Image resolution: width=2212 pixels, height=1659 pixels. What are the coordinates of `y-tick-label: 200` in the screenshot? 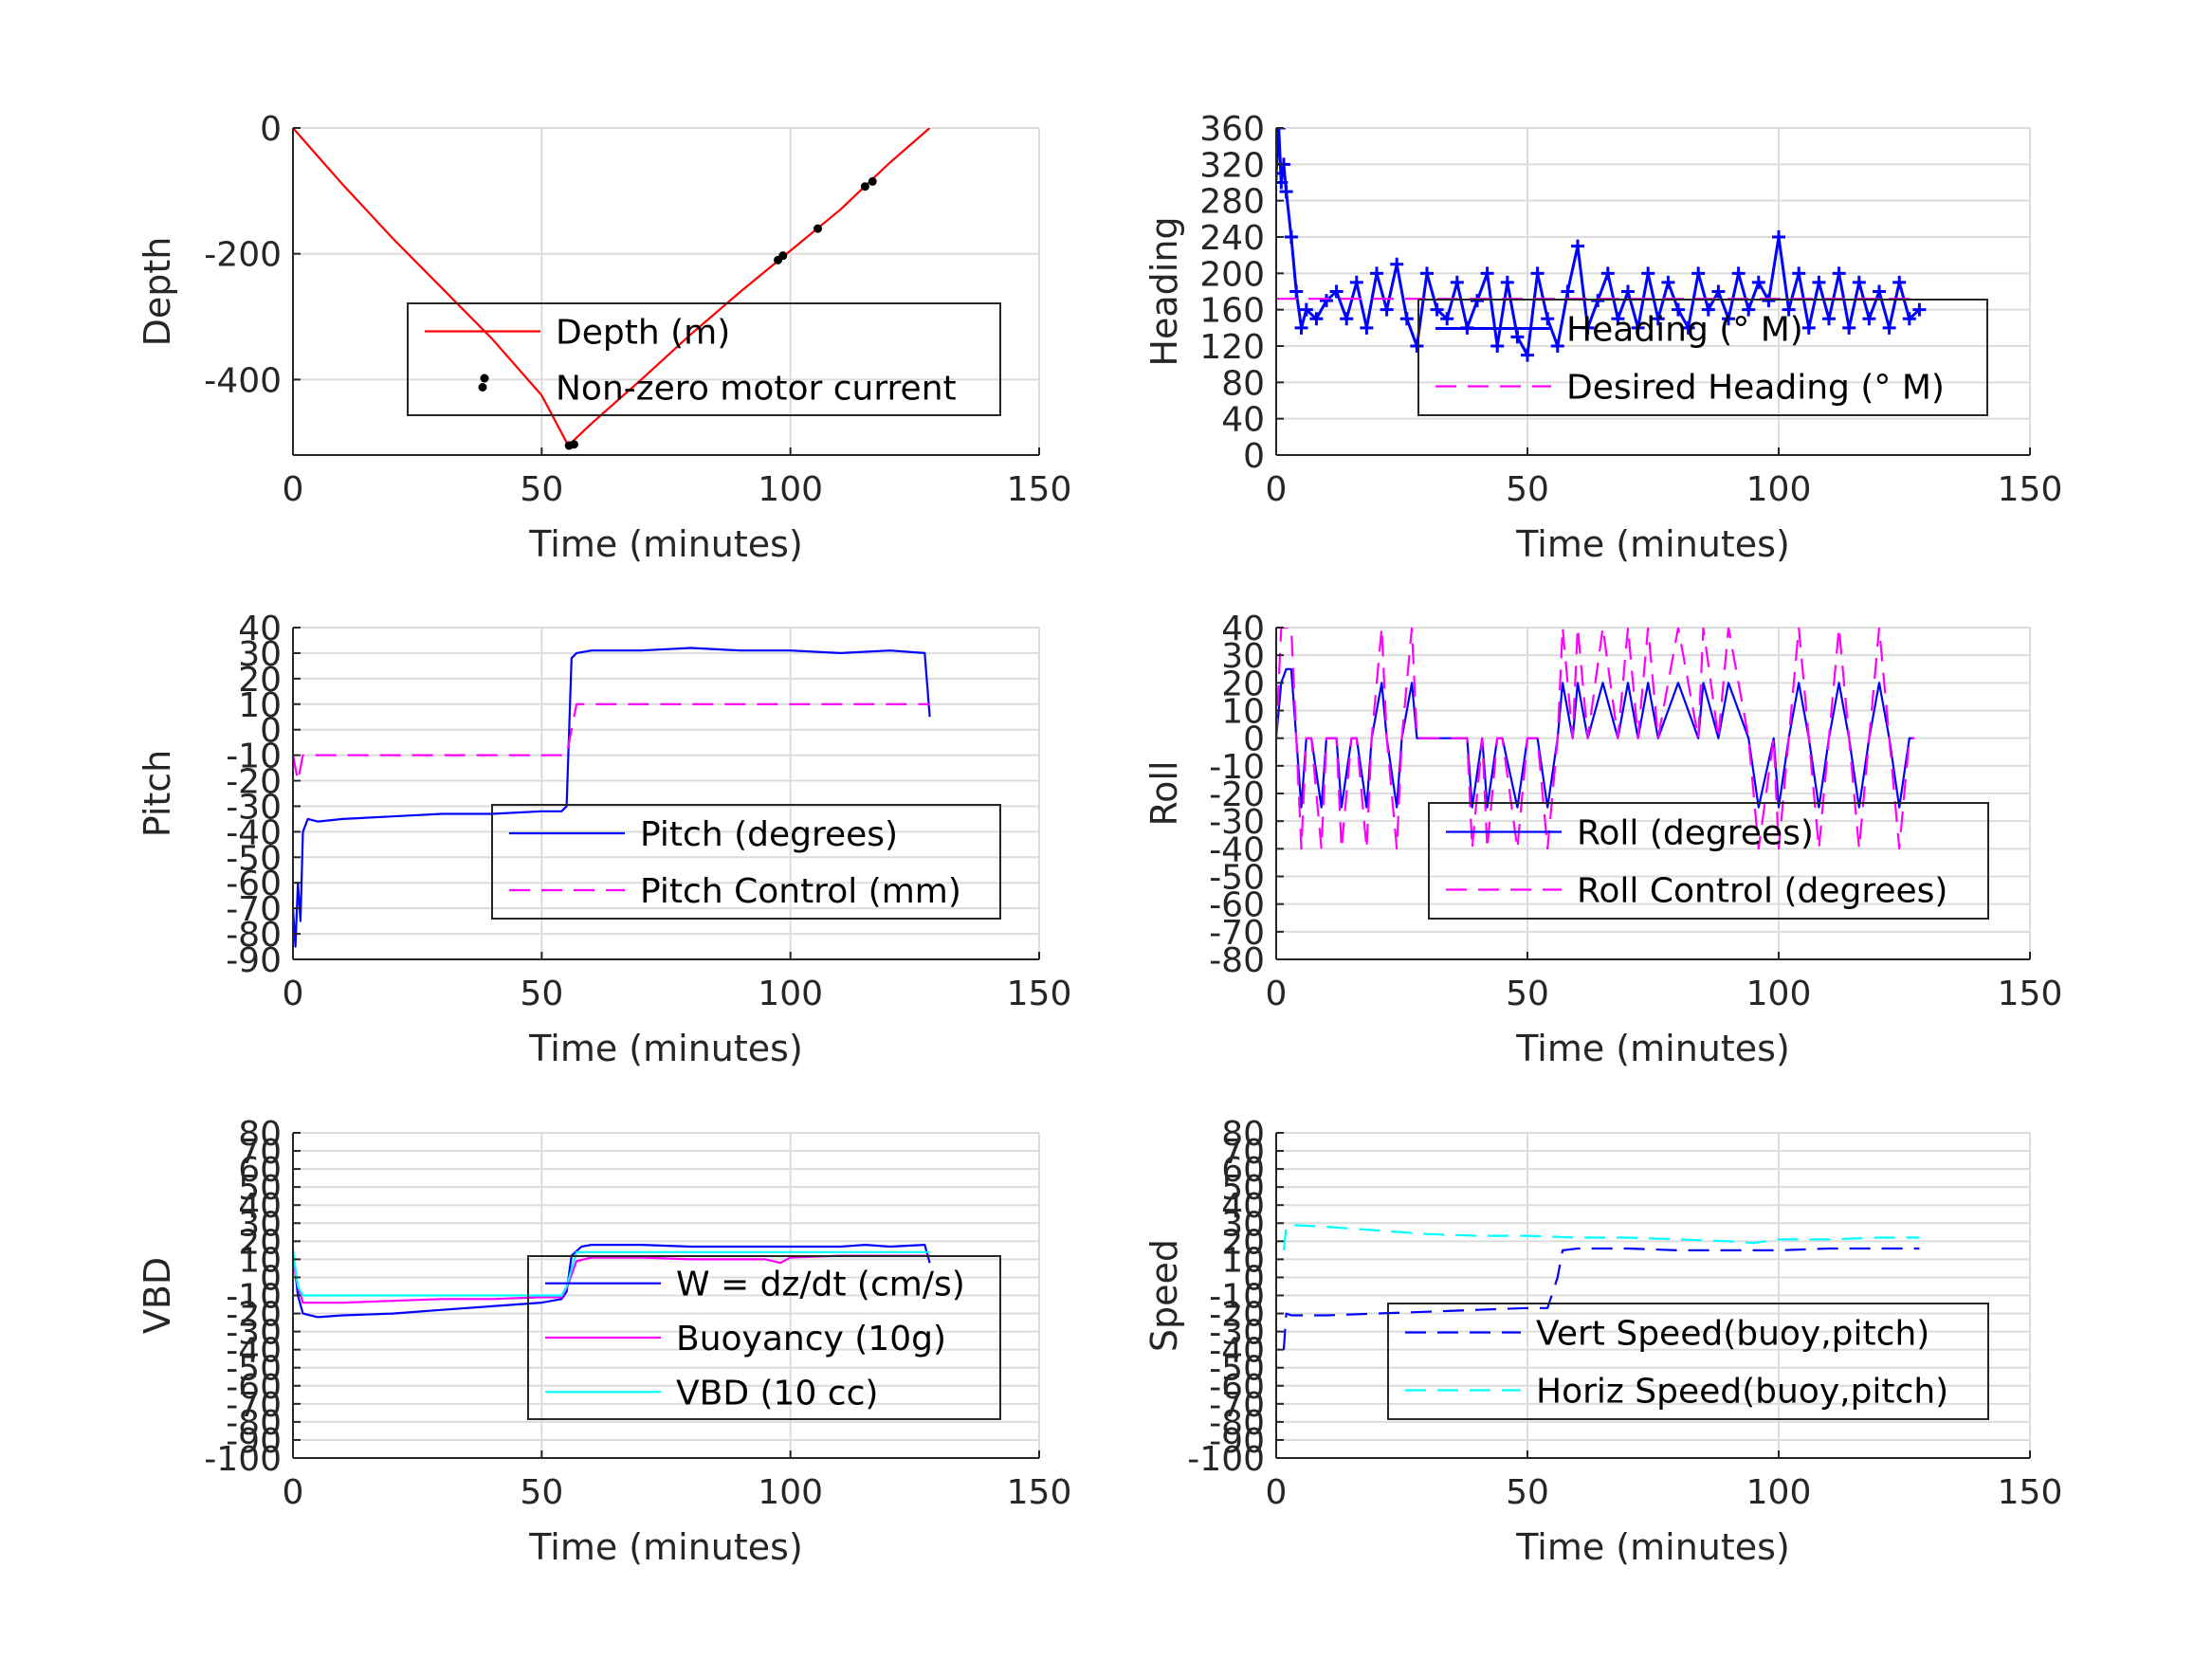 It's located at (1232, 274).